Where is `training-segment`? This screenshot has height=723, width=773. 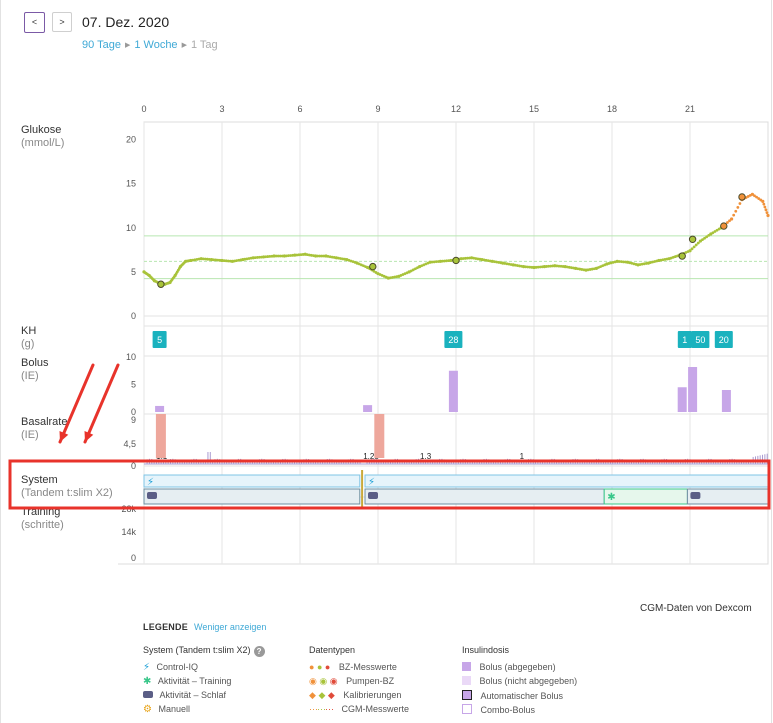
training-segment is located at coordinates (645, 496).